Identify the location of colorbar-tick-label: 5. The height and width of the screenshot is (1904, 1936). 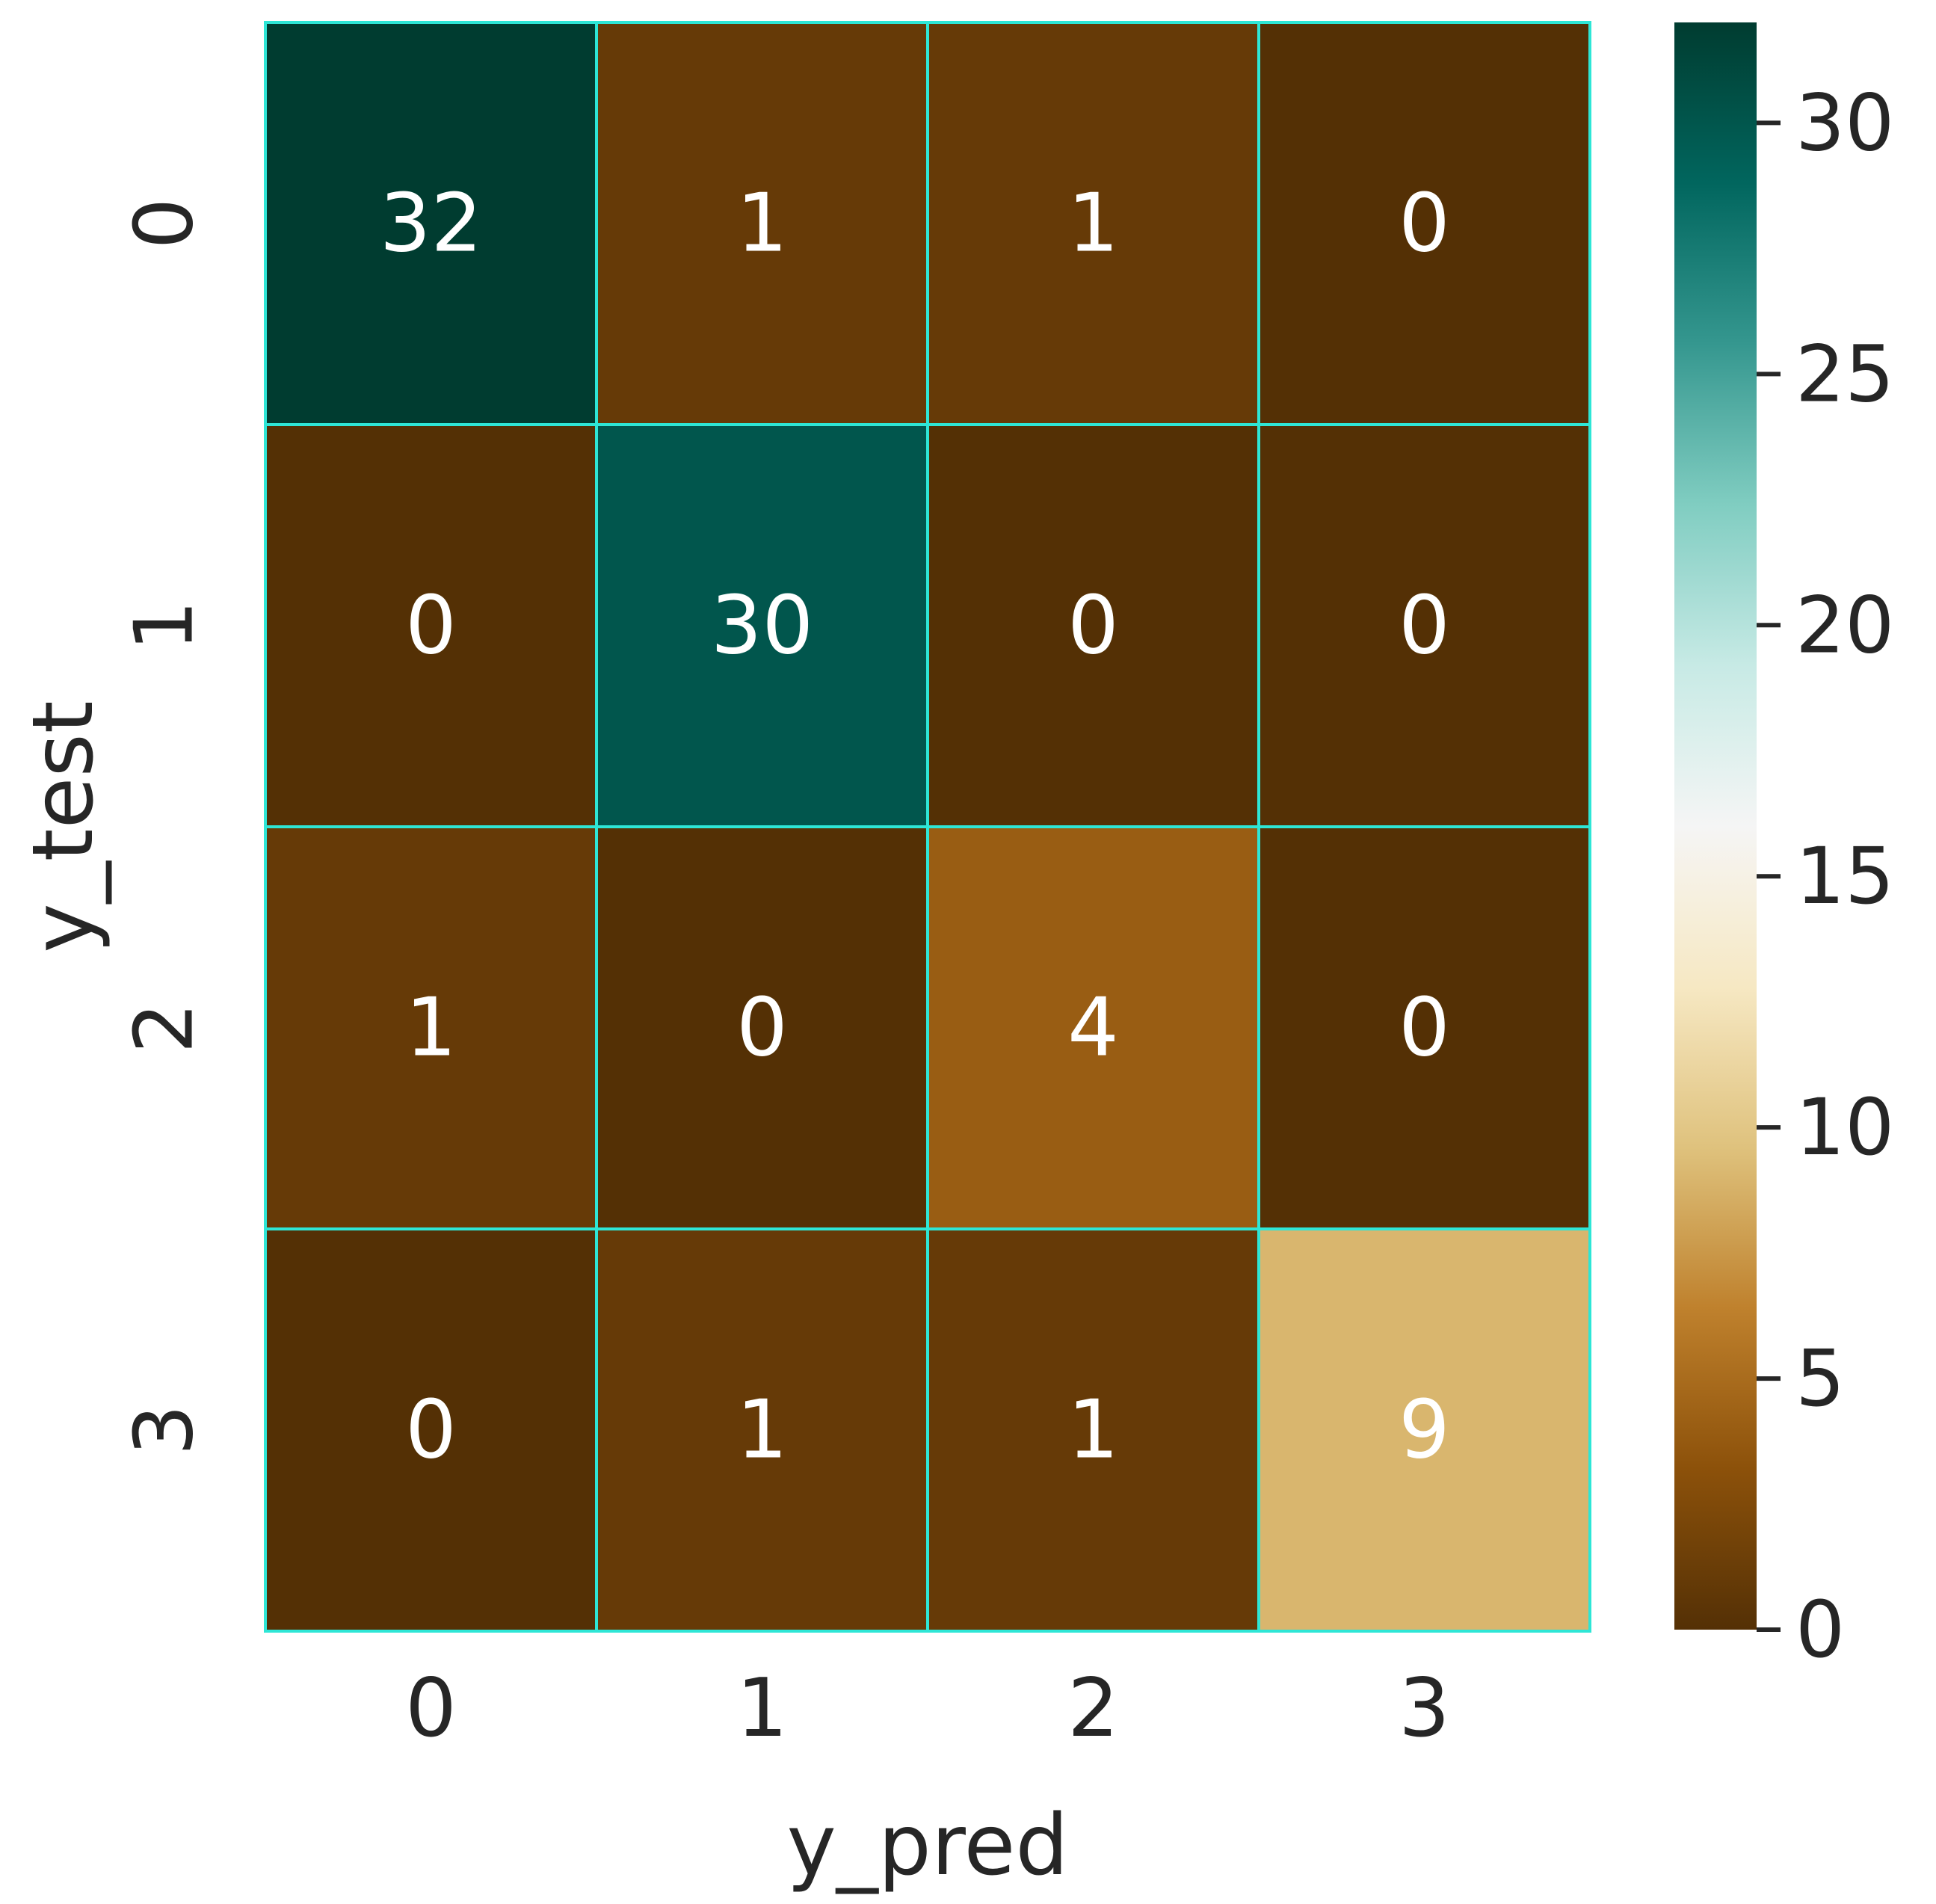
(1820, 1378).